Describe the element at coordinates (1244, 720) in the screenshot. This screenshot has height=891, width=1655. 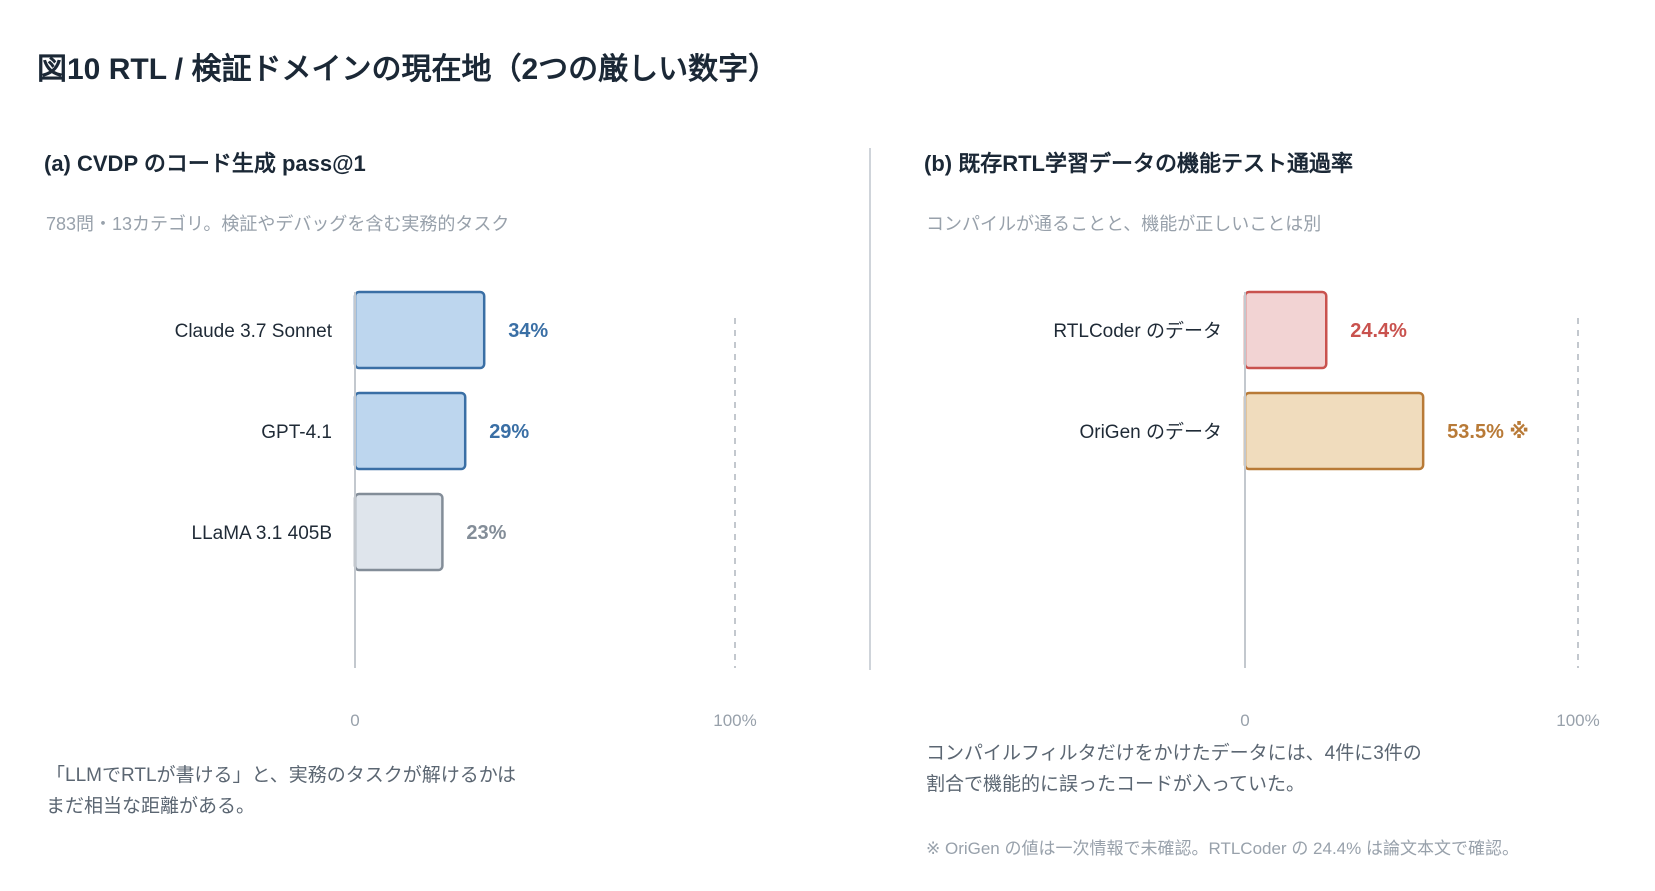
I see `tick-label-b-0: 0` at that location.